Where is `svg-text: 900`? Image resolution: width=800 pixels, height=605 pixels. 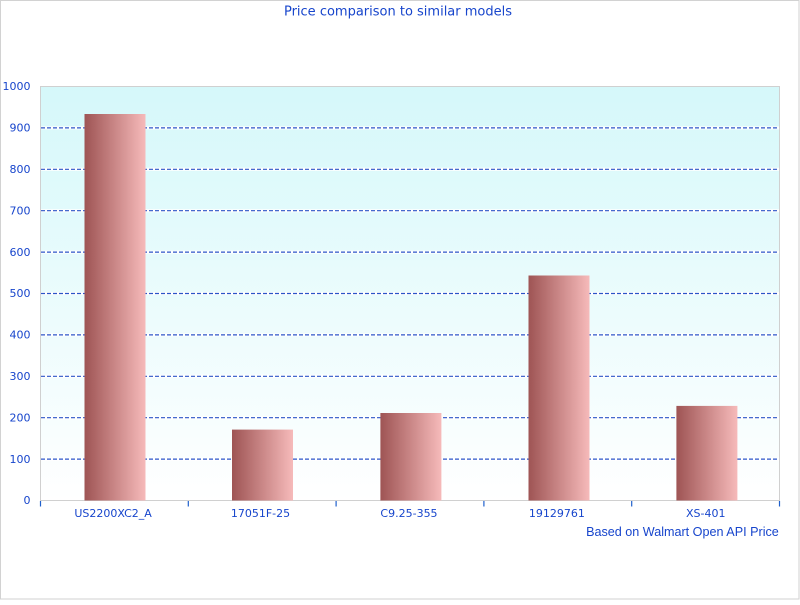 svg-text: 900 is located at coordinates (20, 128).